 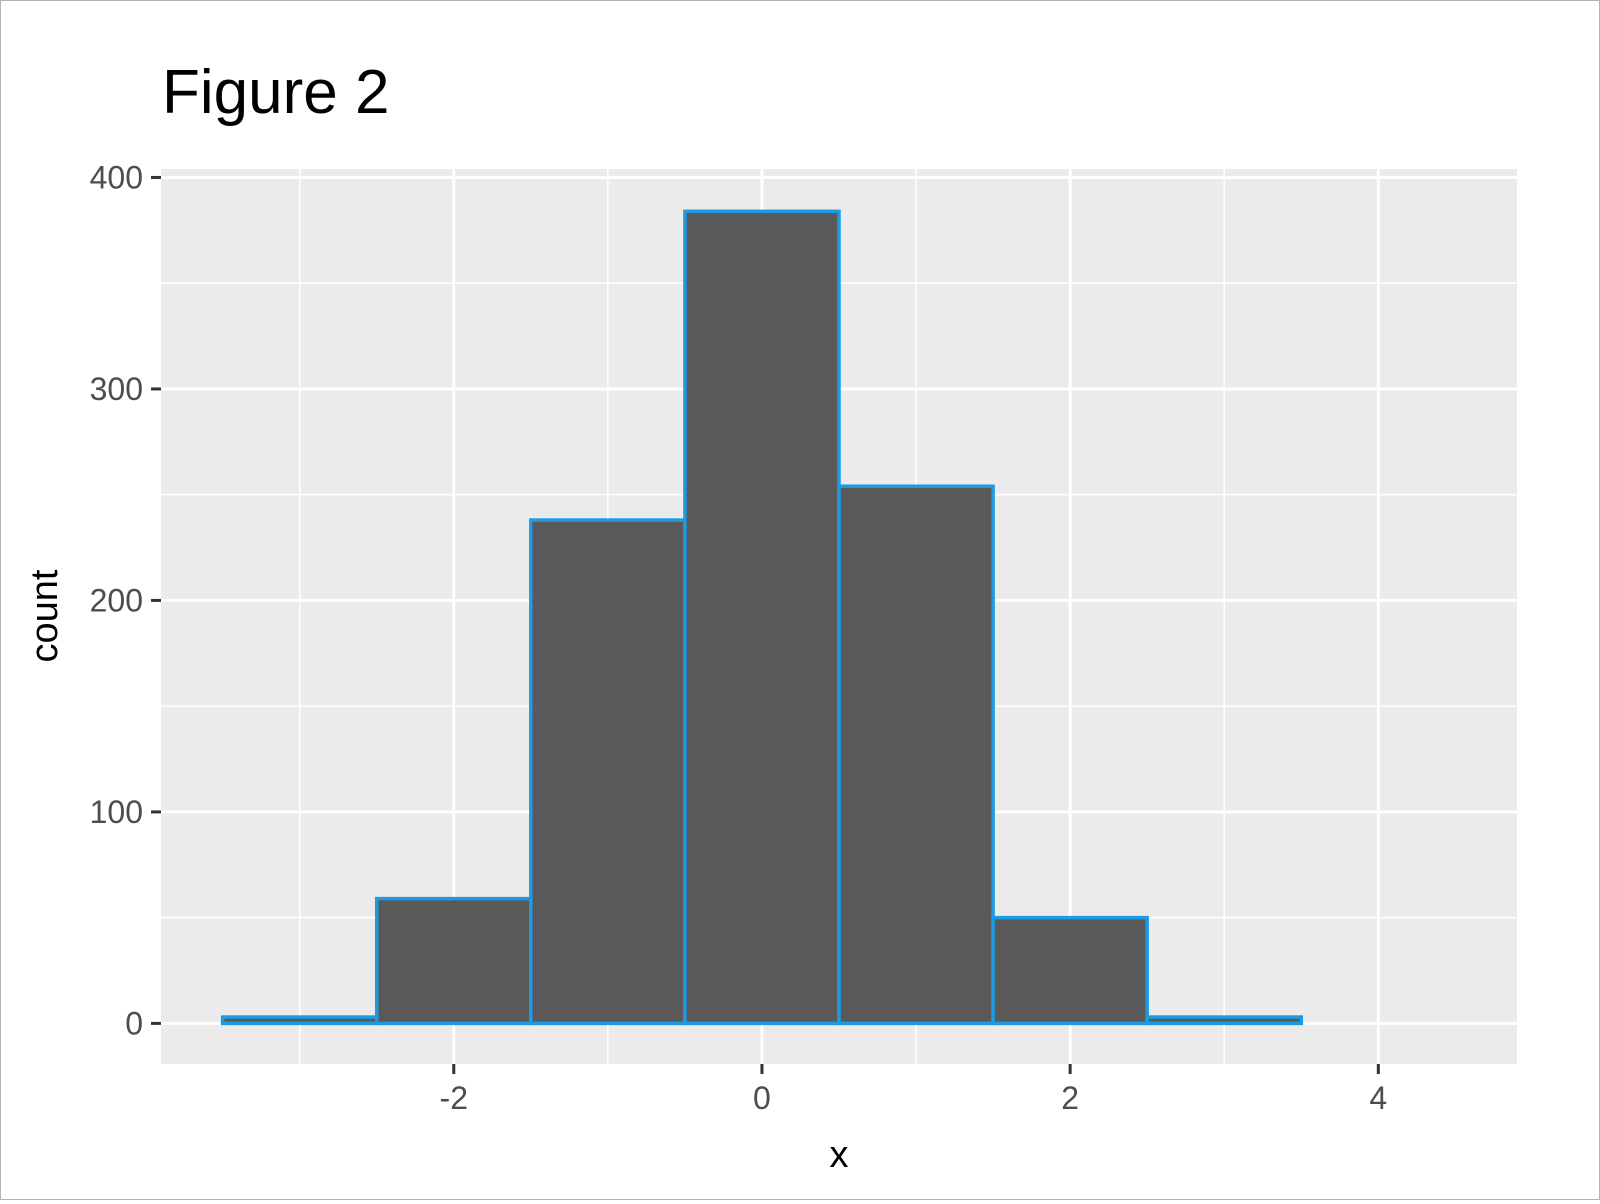 What do you see at coordinates (116, 177) in the screenshot?
I see `y-tick-label: 400` at bounding box center [116, 177].